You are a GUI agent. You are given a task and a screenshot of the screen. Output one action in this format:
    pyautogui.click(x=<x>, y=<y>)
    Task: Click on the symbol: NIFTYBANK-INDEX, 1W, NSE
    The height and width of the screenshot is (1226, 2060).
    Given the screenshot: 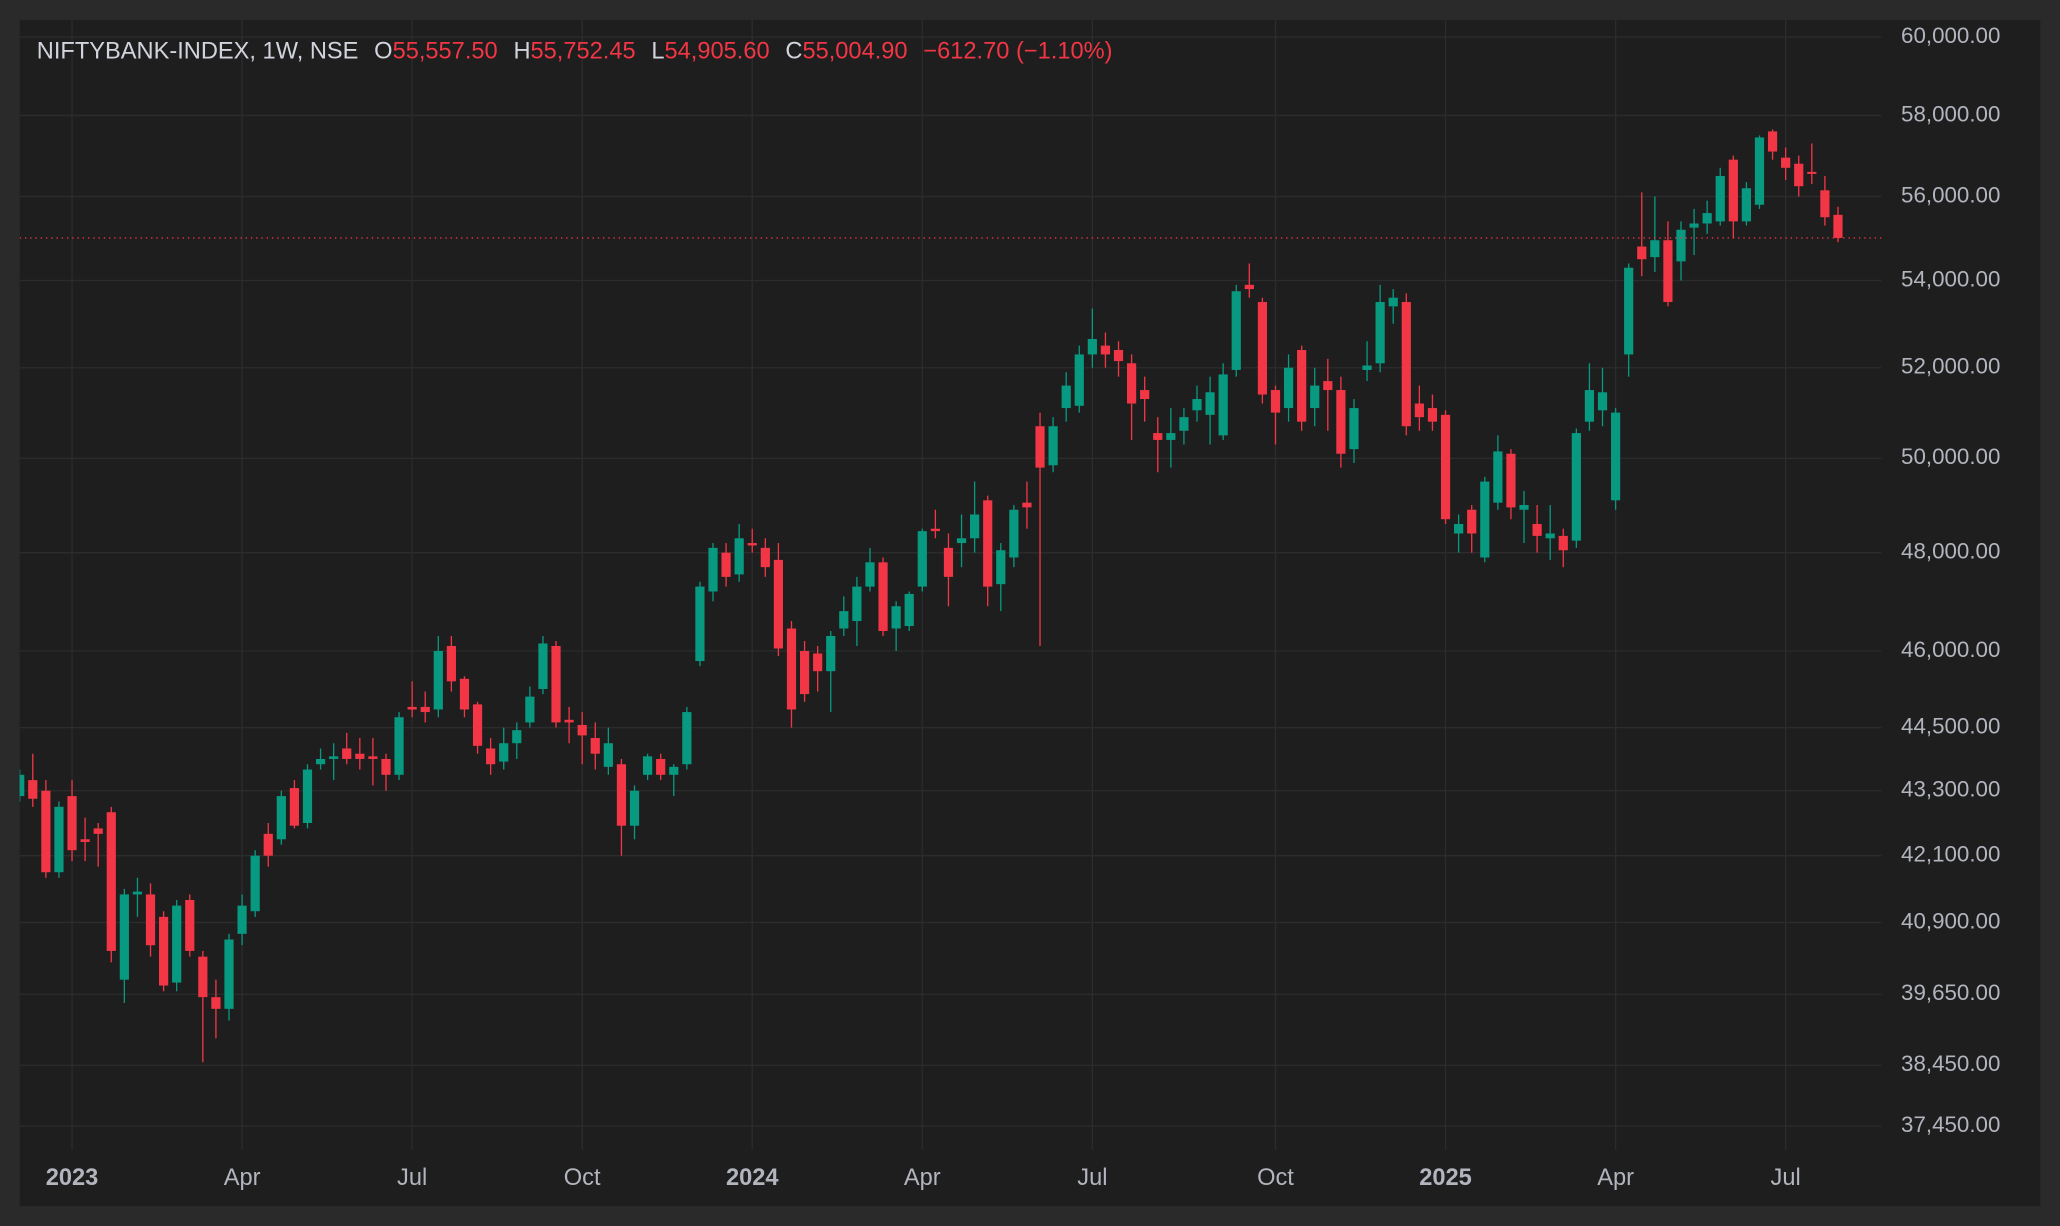 What is the action you would take?
    pyautogui.click(x=198, y=52)
    